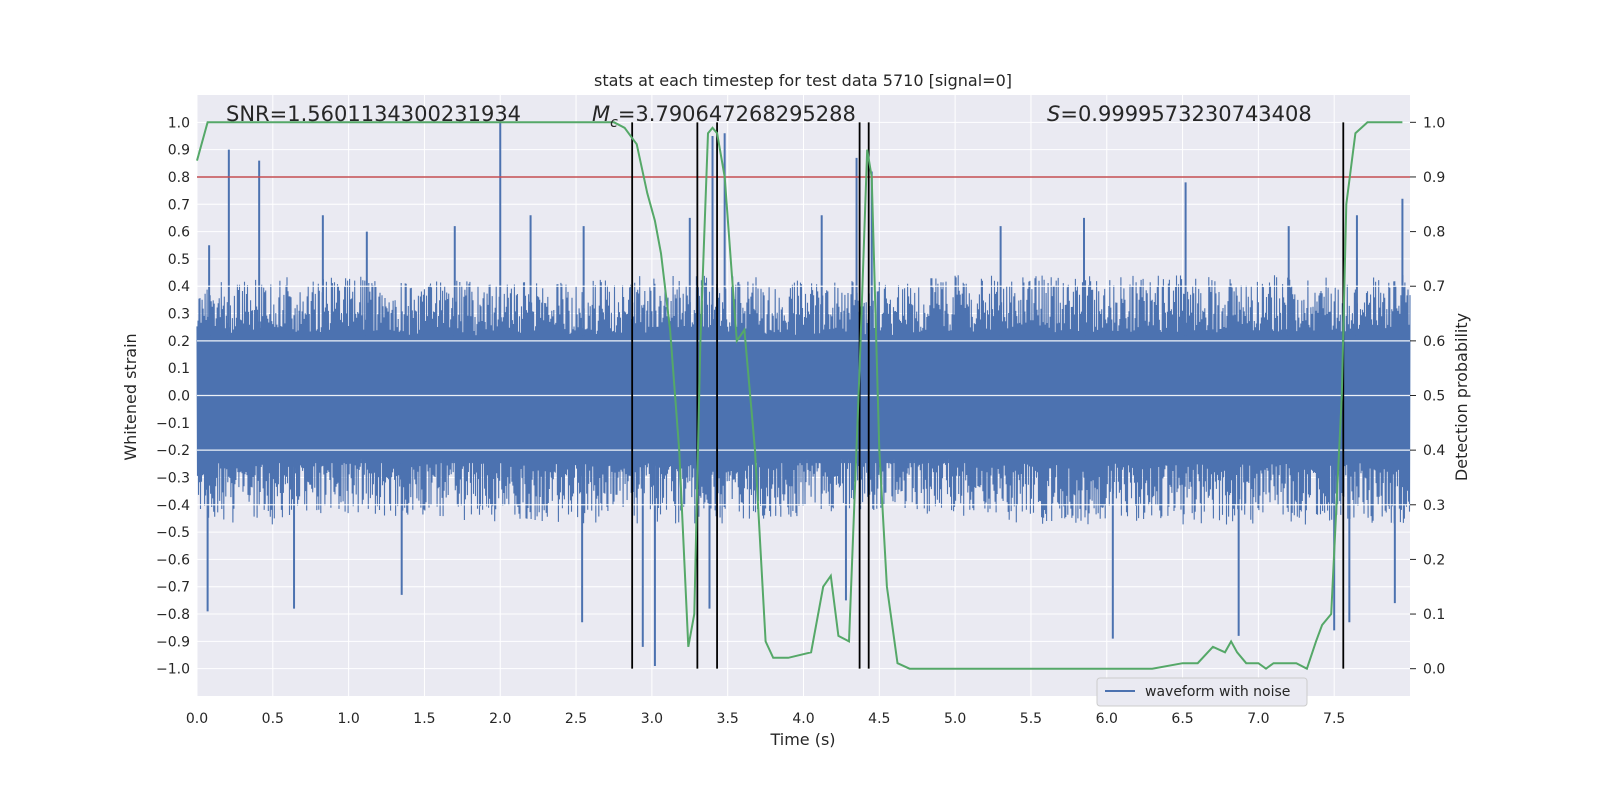 The height and width of the screenshot is (800, 1600). I want to click on x-tick-label: 5.0, so click(955, 719).